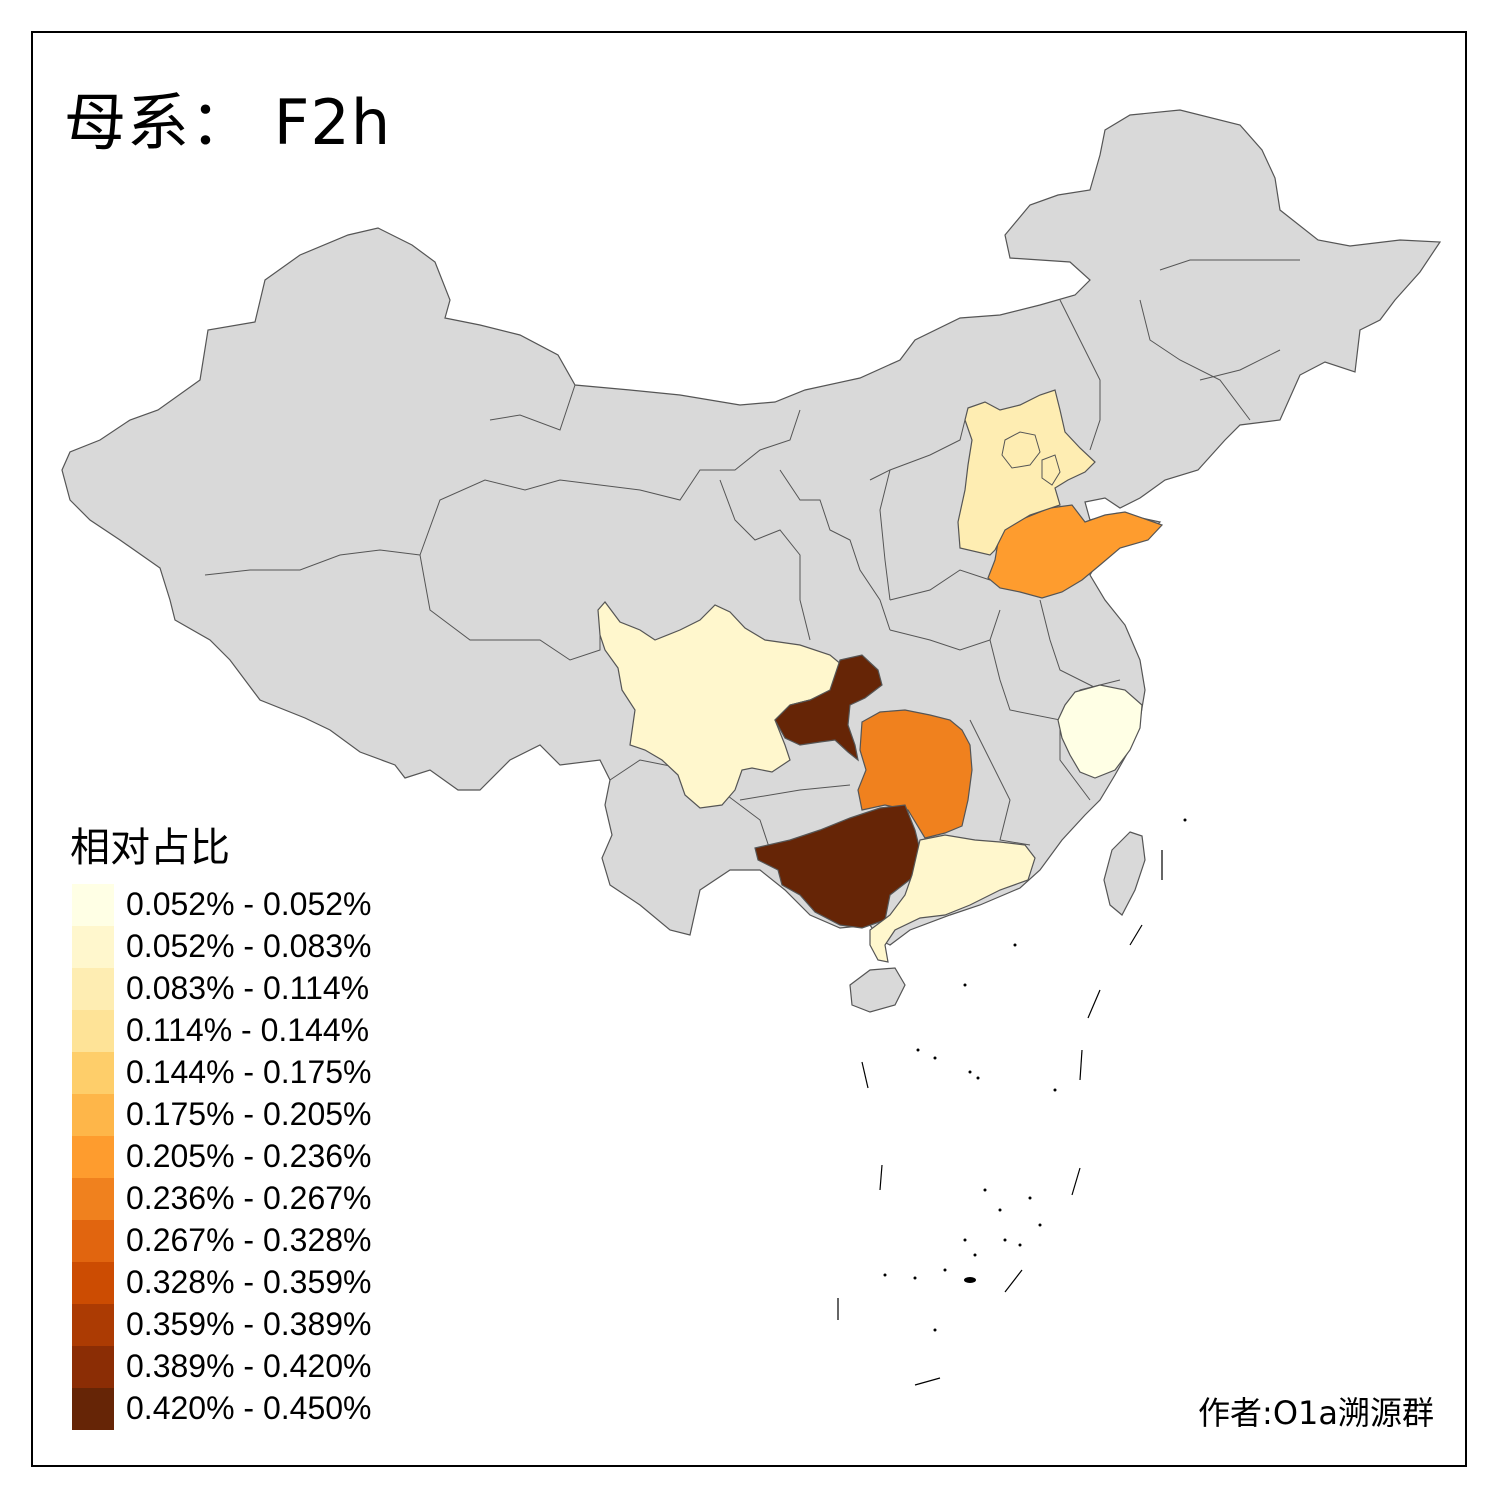 The height and width of the screenshot is (1500, 1500). What do you see at coordinates (249, 1240) in the screenshot?
I see `legend-label: 0.267% - 0.328%` at bounding box center [249, 1240].